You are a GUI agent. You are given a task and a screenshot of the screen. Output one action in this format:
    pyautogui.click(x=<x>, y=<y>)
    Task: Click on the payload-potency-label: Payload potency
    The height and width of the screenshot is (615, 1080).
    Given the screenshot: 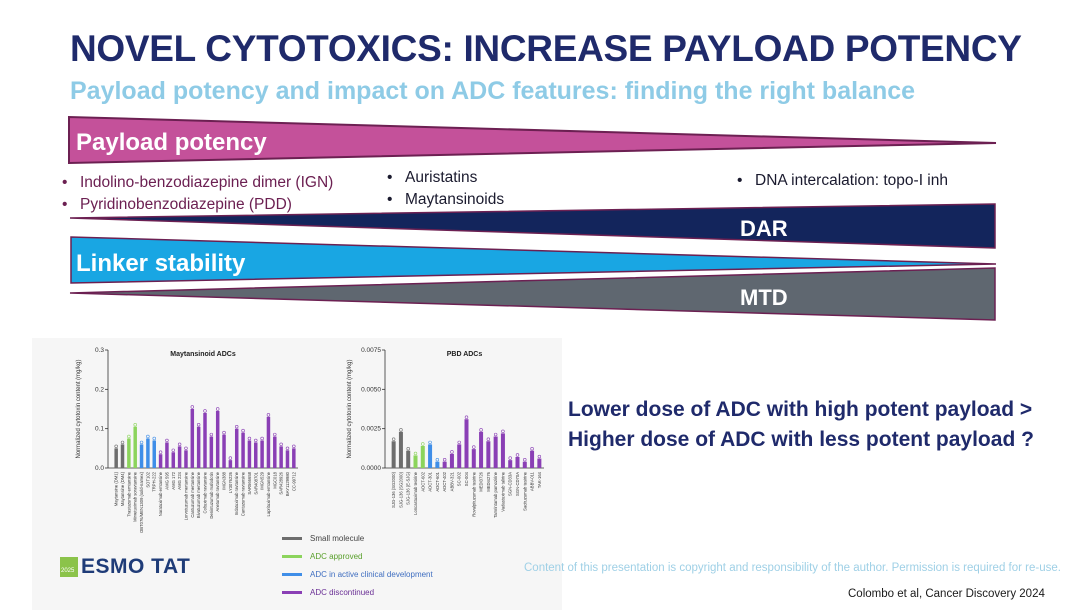 What is the action you would take?
    pyautogui.click(x=171, y=142)
    